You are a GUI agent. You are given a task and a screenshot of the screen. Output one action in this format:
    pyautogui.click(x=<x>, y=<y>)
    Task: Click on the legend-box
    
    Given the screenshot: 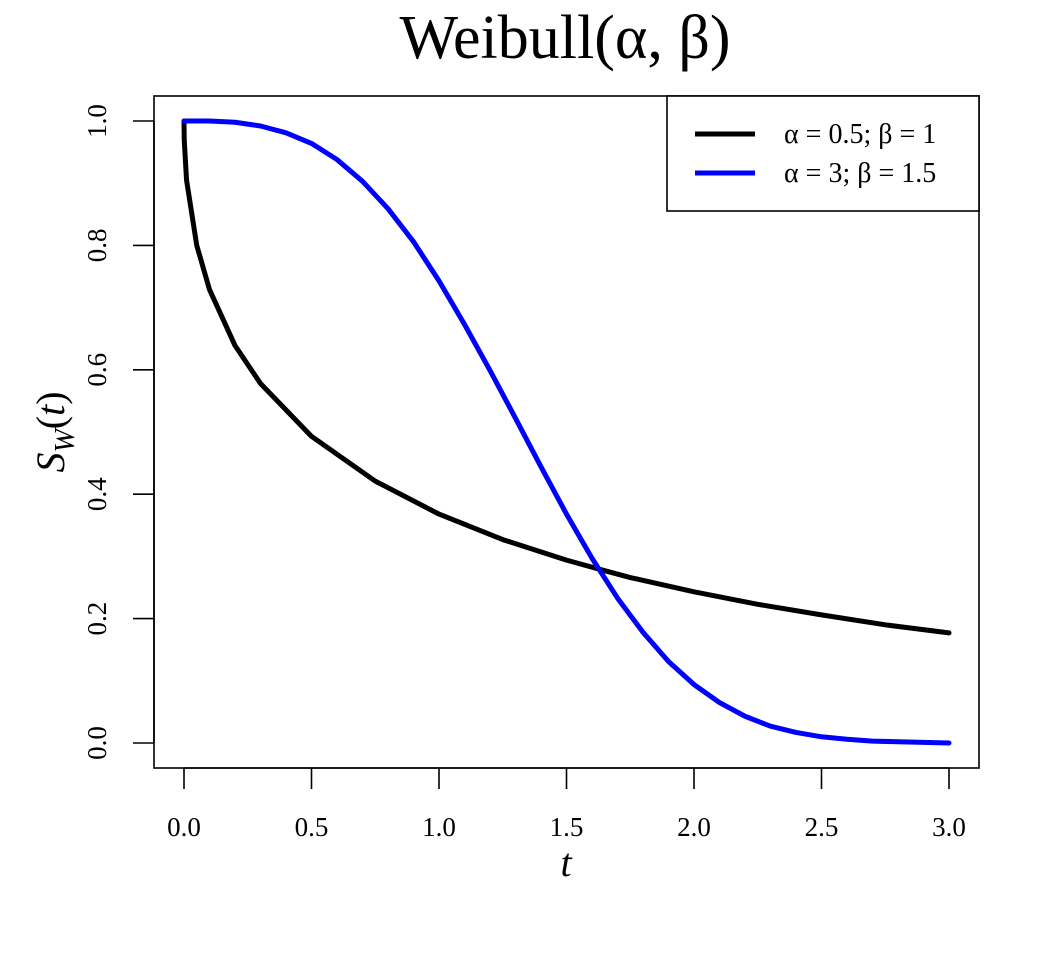 What is the action you would take?
    pyautogui.click(x=823, y=153)
    